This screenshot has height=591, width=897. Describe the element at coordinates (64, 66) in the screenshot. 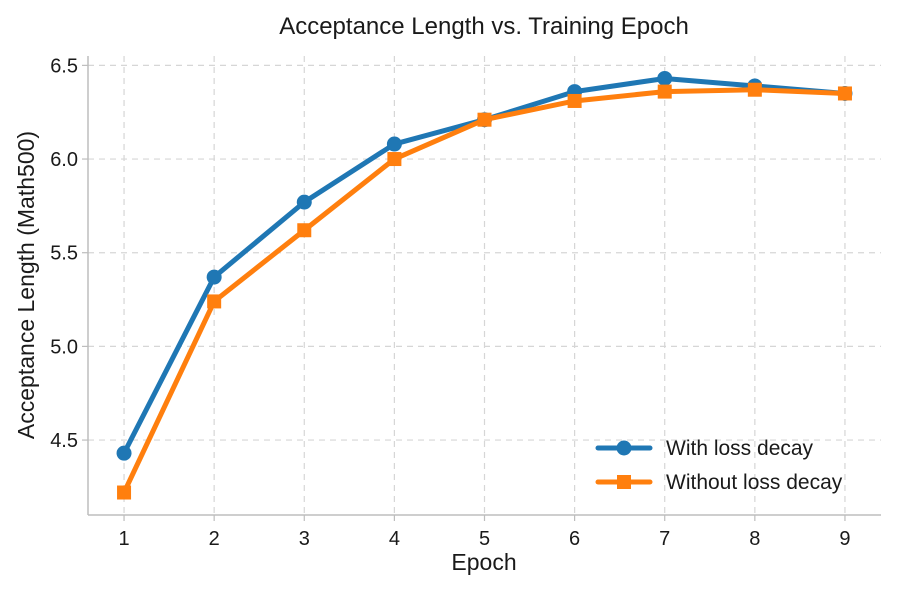

I see `y-tick-label: 6.5` at that location.